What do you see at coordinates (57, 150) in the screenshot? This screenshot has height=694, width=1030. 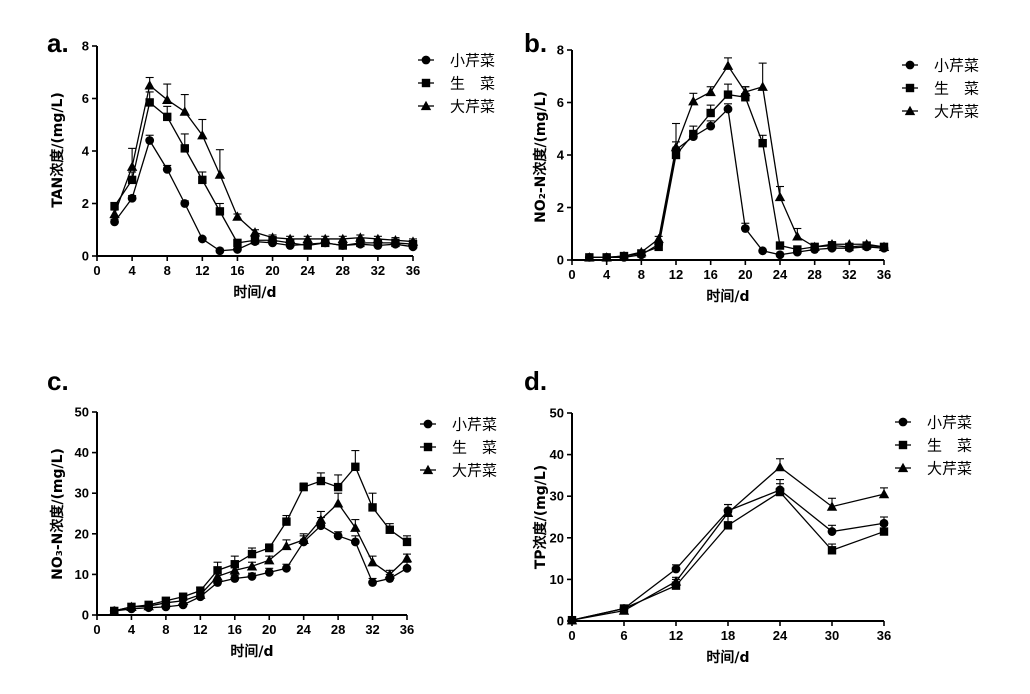 I see `y-axis-title: TAN浓度/(mg/L)` at bounding box center [57, 150].